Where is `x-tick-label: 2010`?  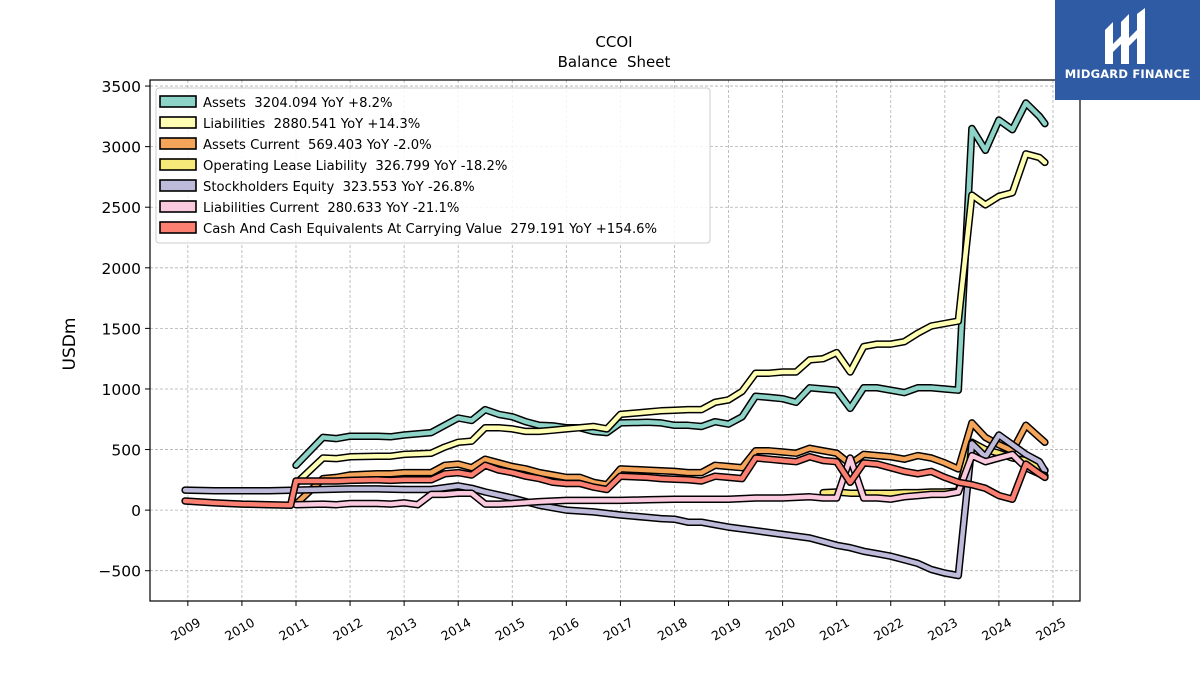 x-tick-label: 2010 is located at coordinates (239, 629).